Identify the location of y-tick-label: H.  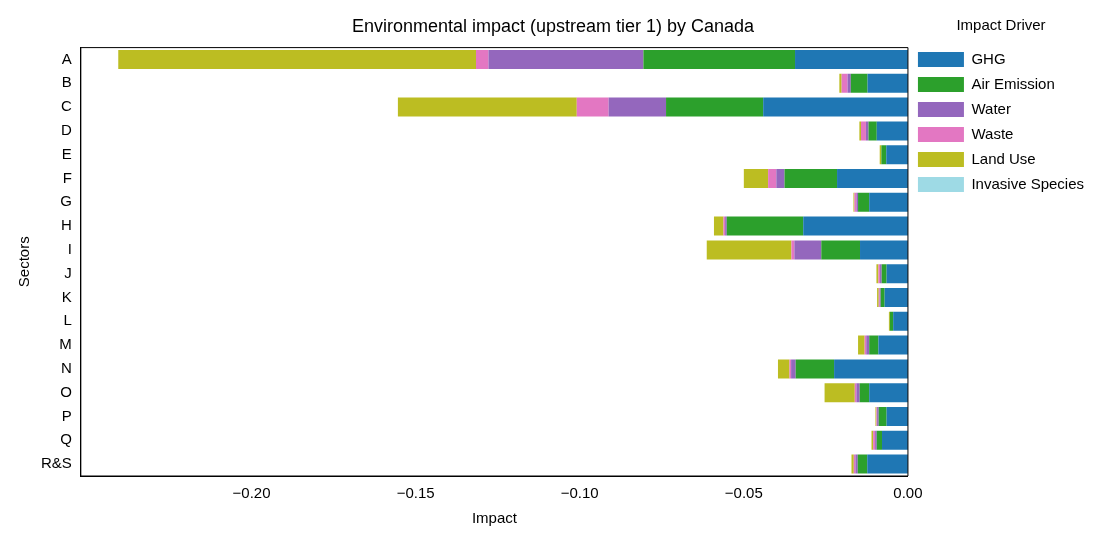
(66, 225).